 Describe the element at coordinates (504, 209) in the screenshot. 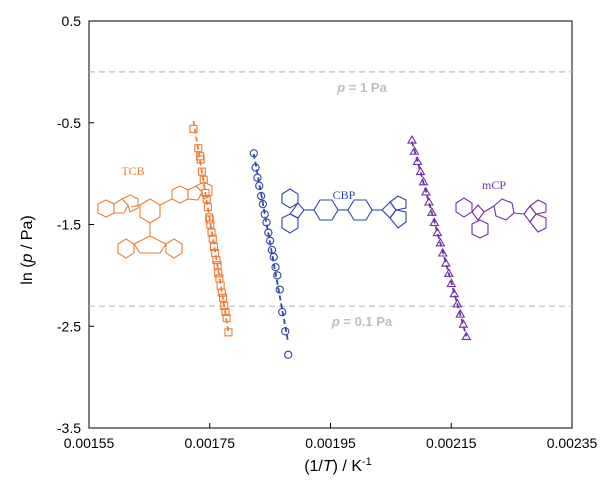

I see `mcp-benzene-icon` at that location.